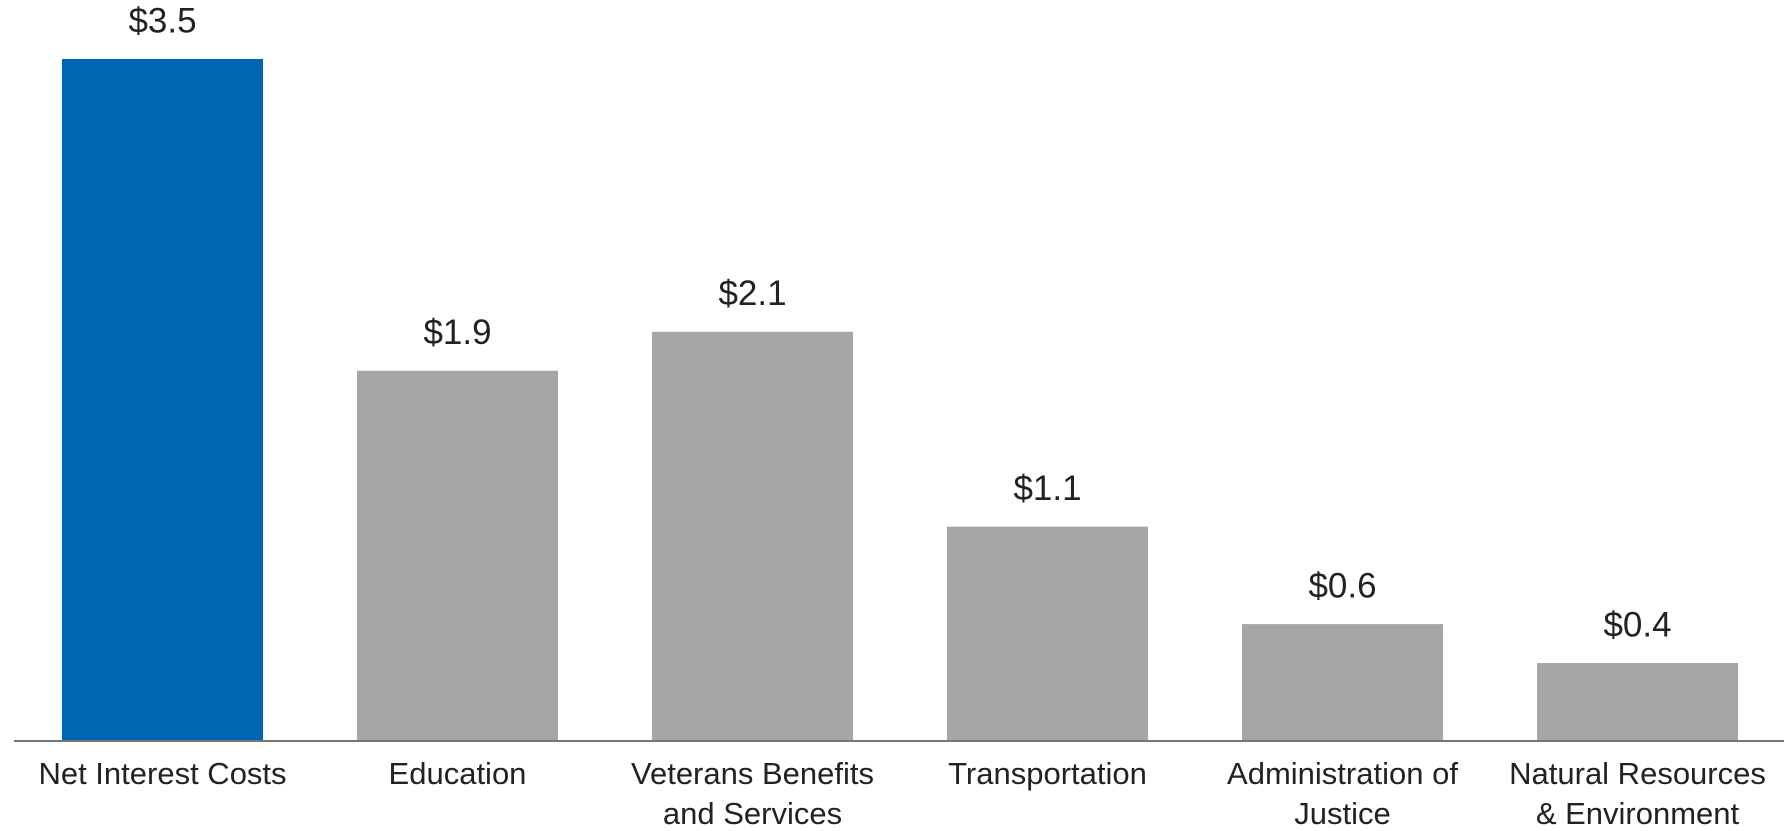 The image size is (1787, 831). What do you see at coordinates (1637, 773) in the screenshot?
I see `x-tick-label: Natural Resources` at bounding box center [1637, 773].